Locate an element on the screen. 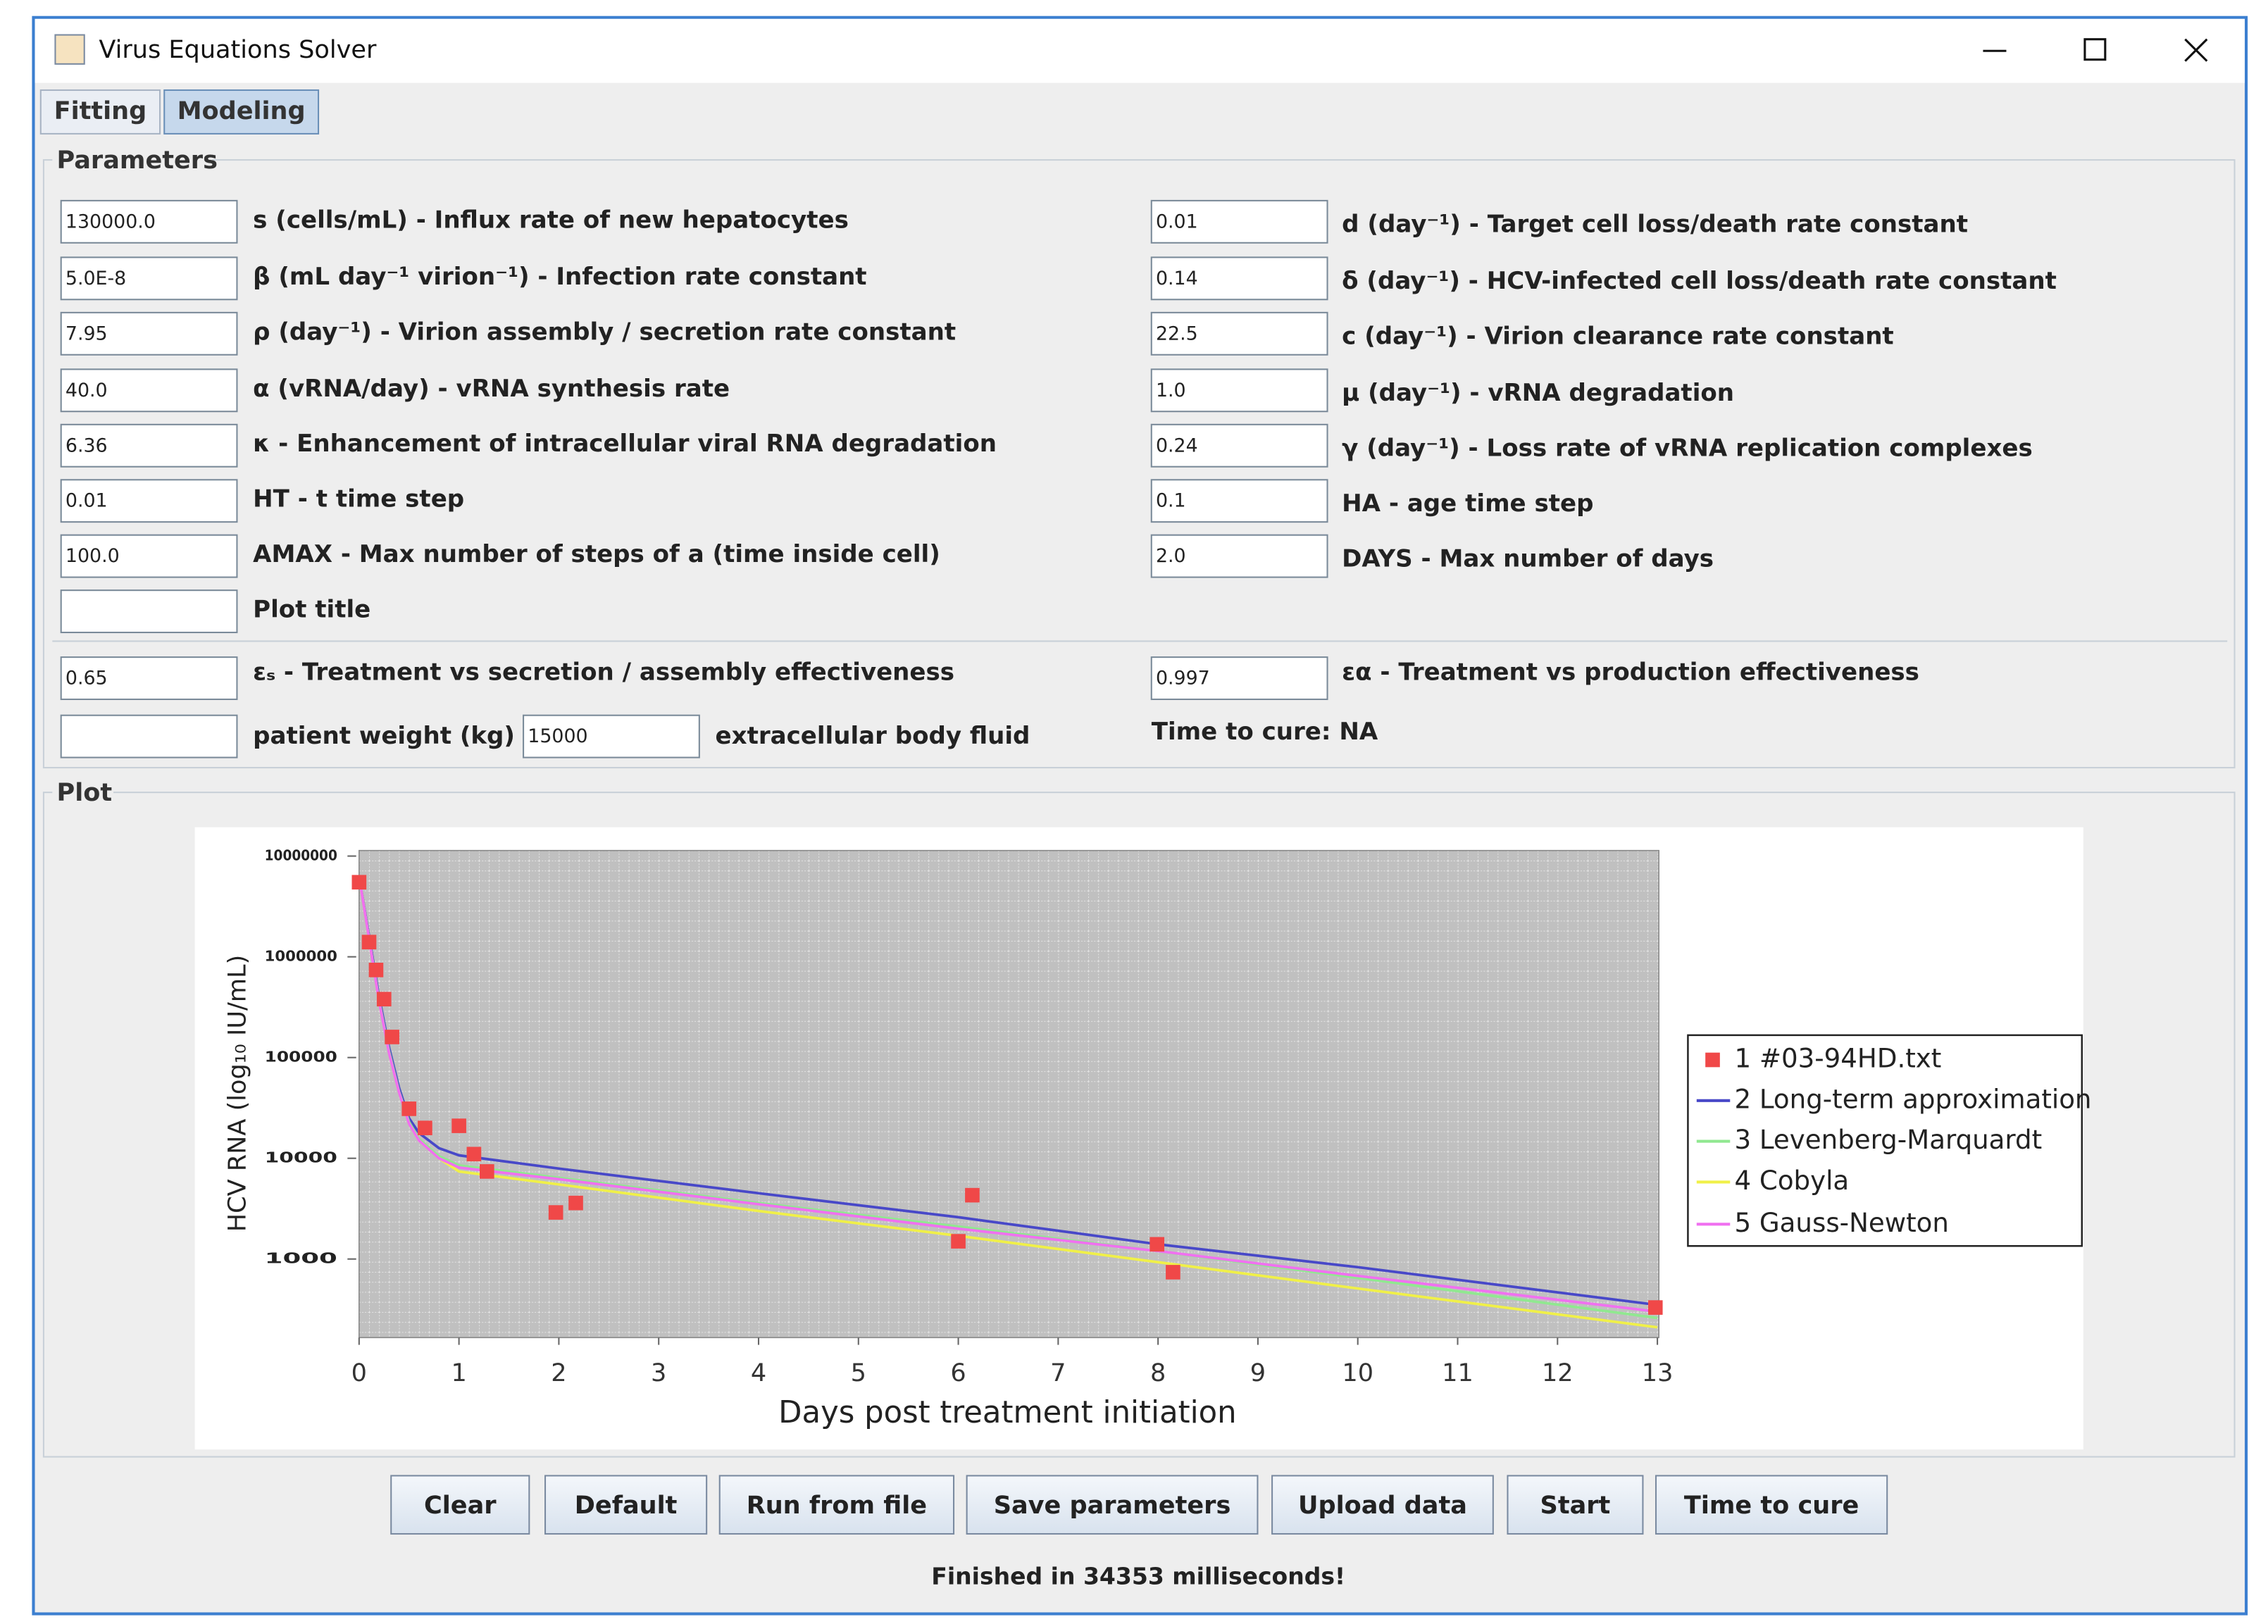  legend-label: 3 Levenberg-Marquardt is located at coordinates (1888, 1140).